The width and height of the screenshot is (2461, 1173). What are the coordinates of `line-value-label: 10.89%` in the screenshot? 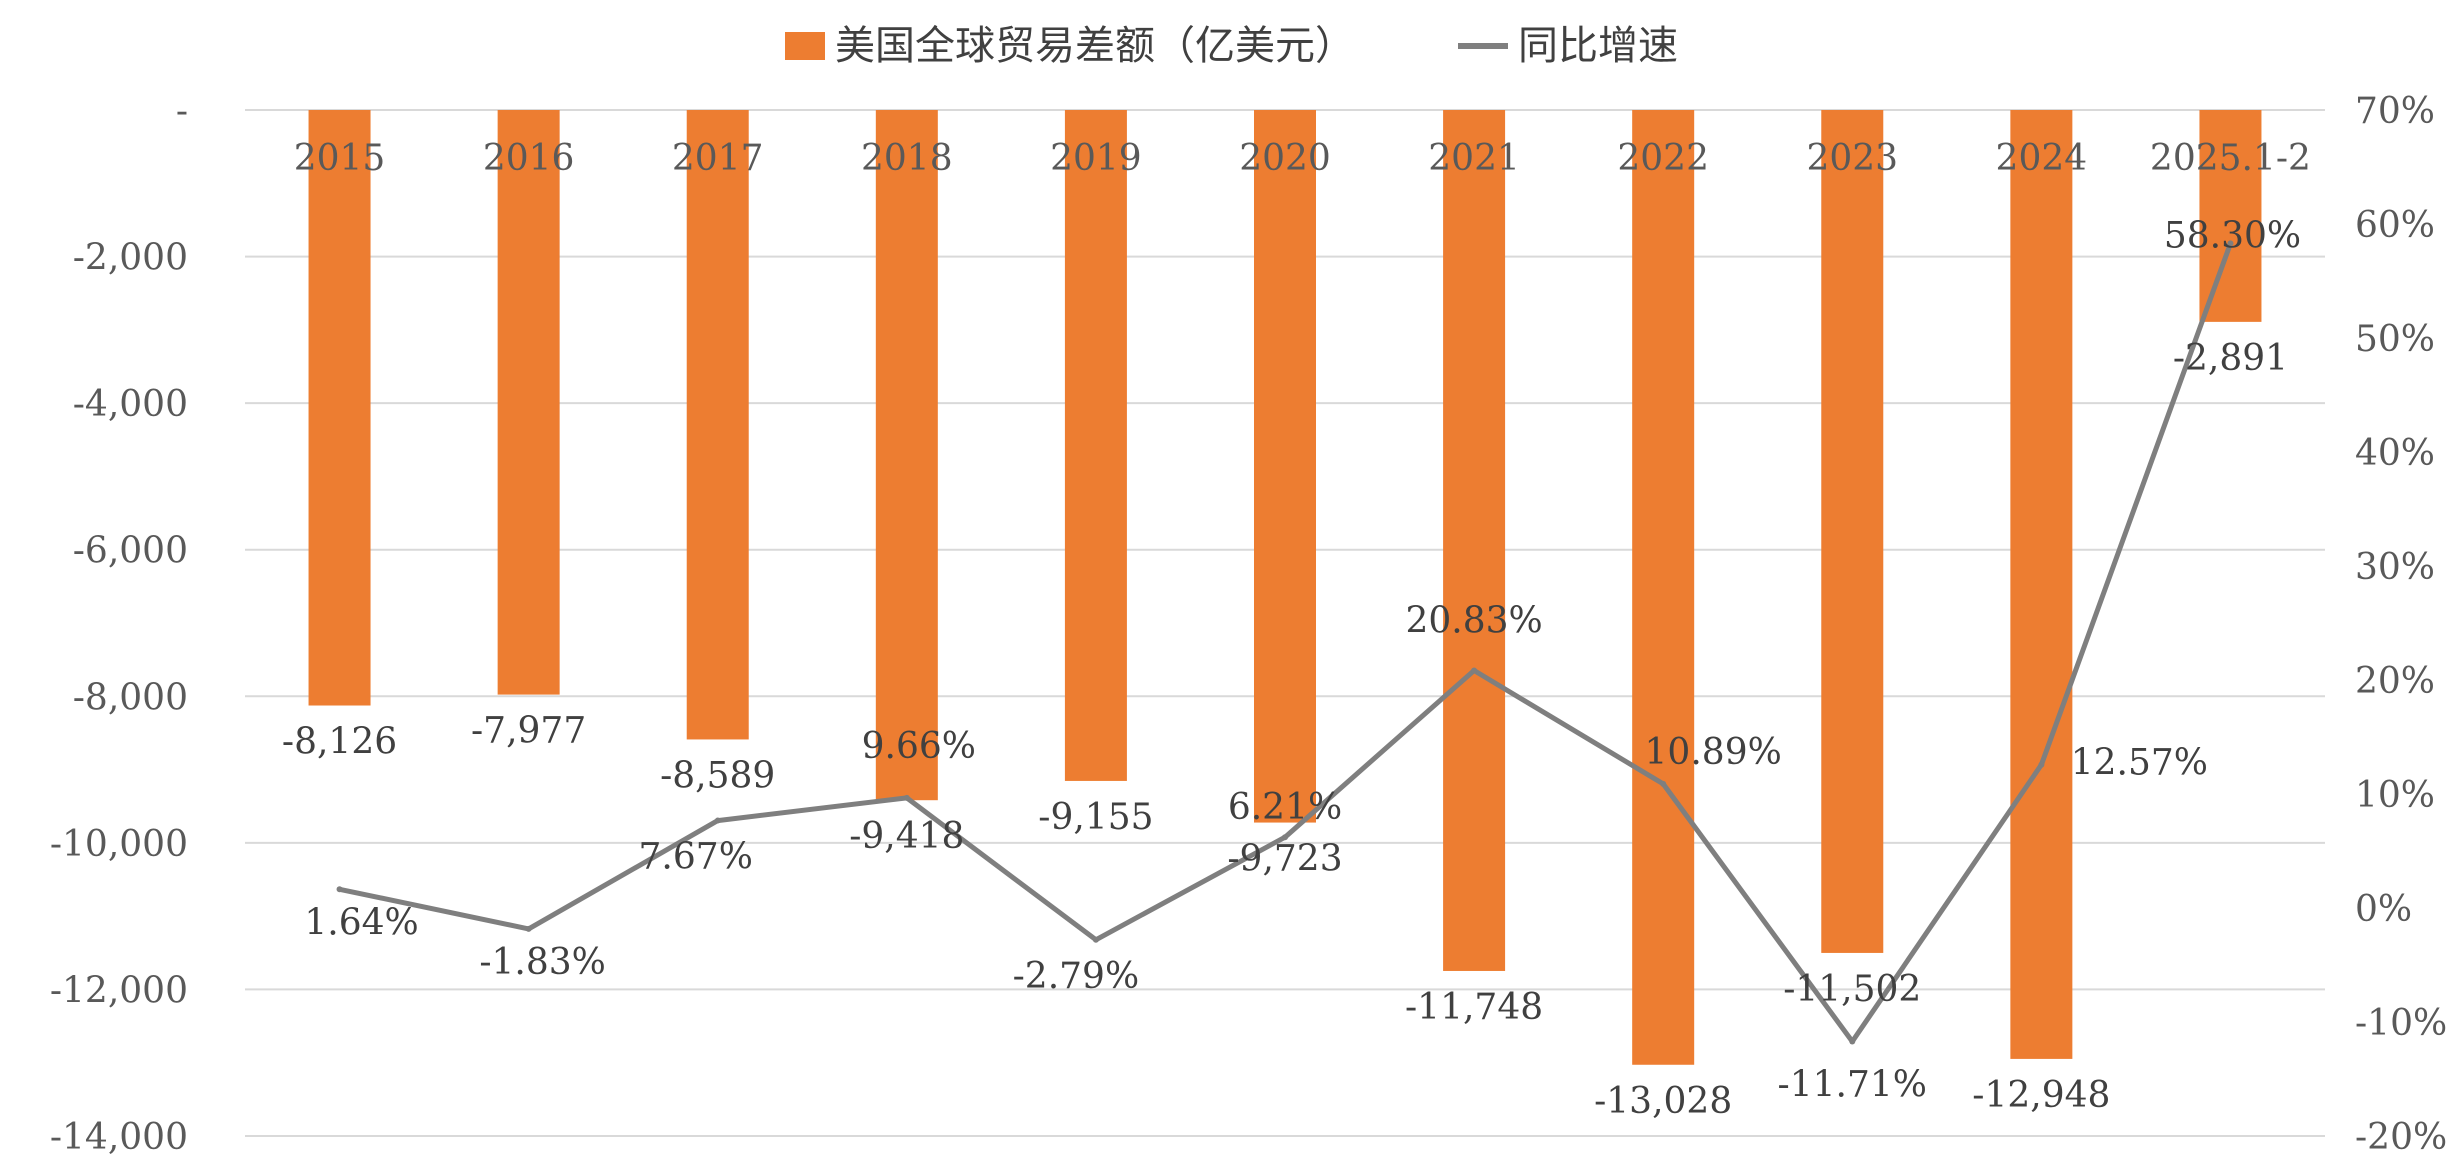 It's located at (1713, 752).